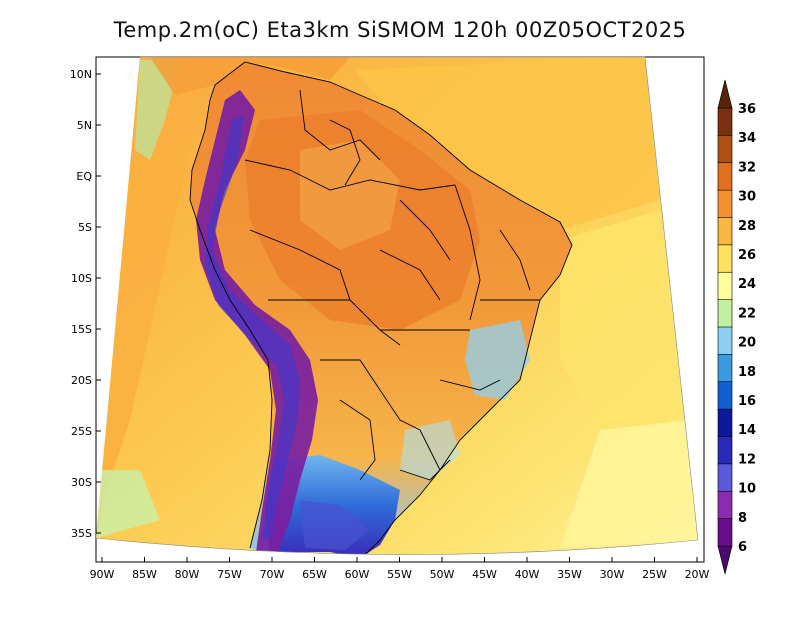  What do you see at coordinates (81, 482) in the screenshot?
I see `latitude-tick-label: 30S` at bounding box center [81, 482].